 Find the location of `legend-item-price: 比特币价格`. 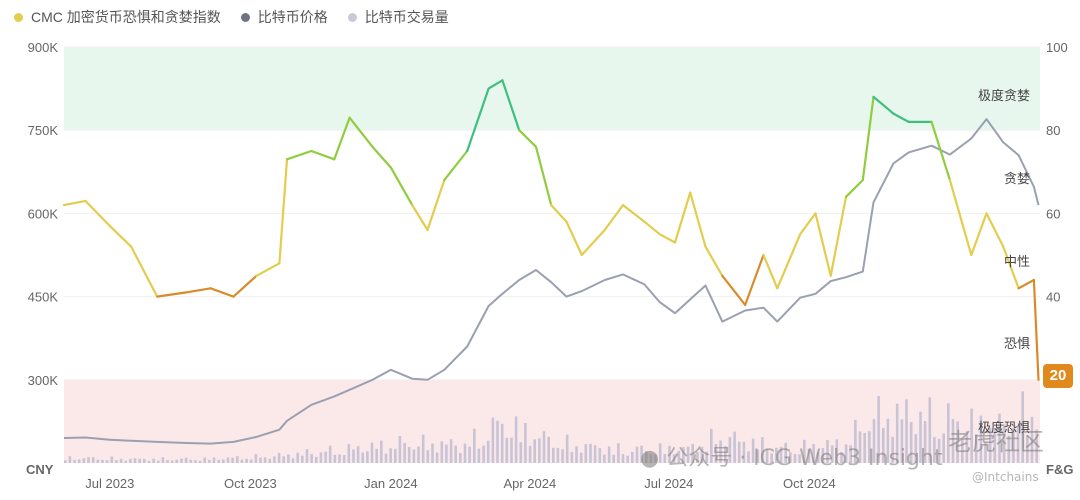

legend-item-price: 比特币价格 is located at coordinates (284, 17).